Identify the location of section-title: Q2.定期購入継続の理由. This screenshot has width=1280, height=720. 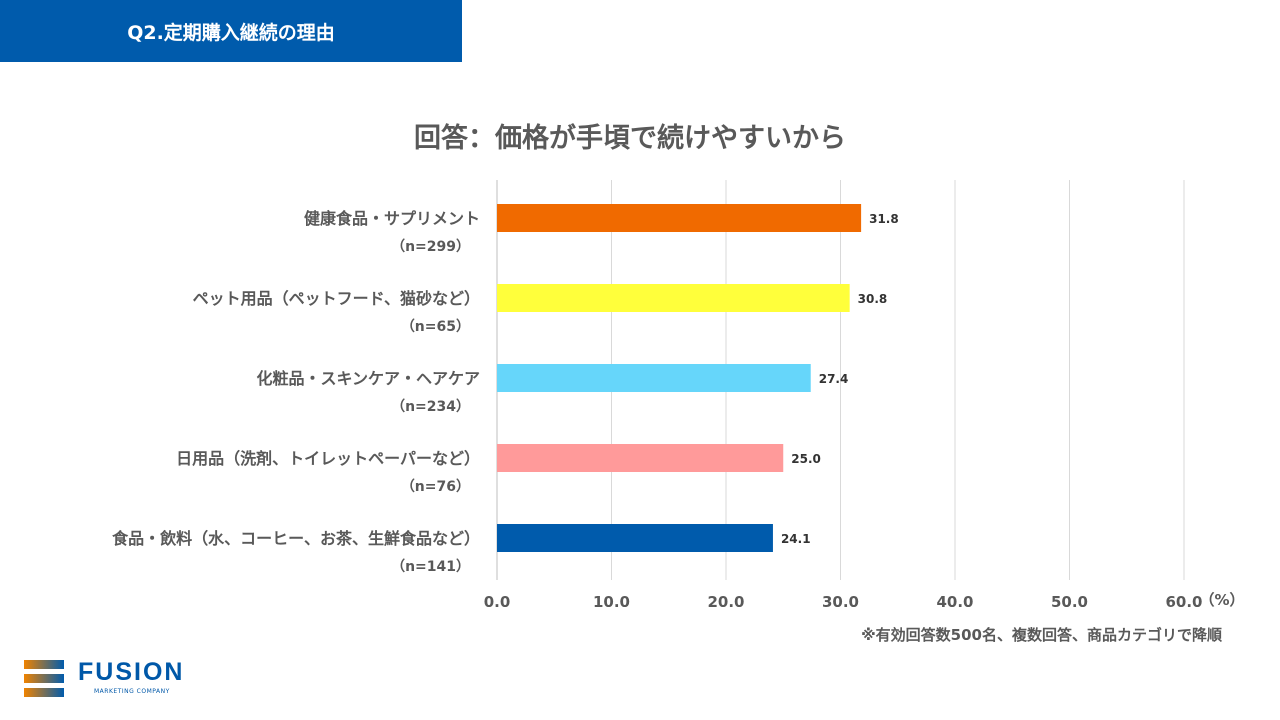
(231, 32).